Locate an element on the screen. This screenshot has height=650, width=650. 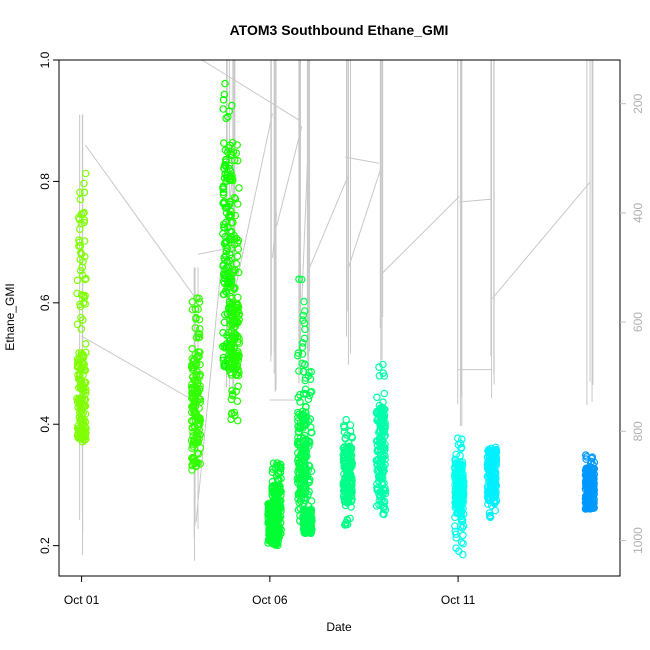
y-tick-label: 0.2 is located at coordinates (45, 545).